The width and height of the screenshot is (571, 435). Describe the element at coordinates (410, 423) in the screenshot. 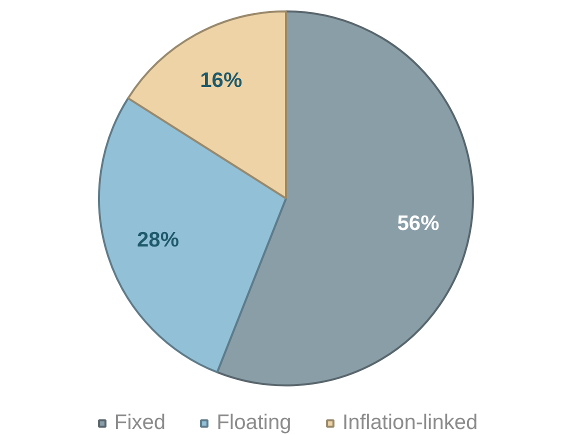

I see `legend-label: Inflation-linked` at that location.